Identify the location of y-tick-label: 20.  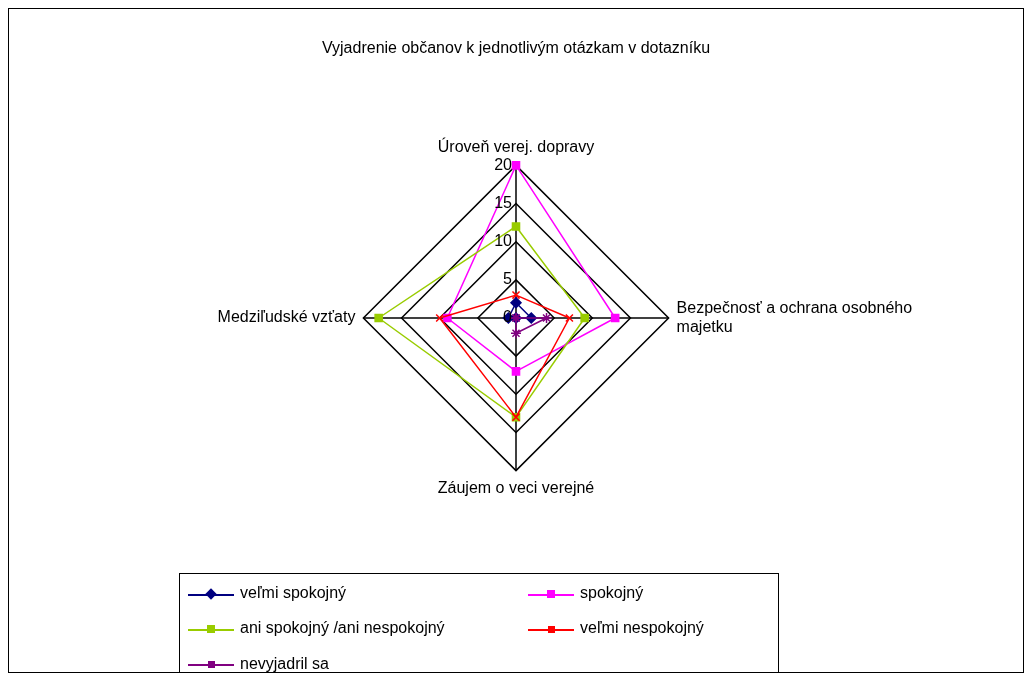
(503, 164).